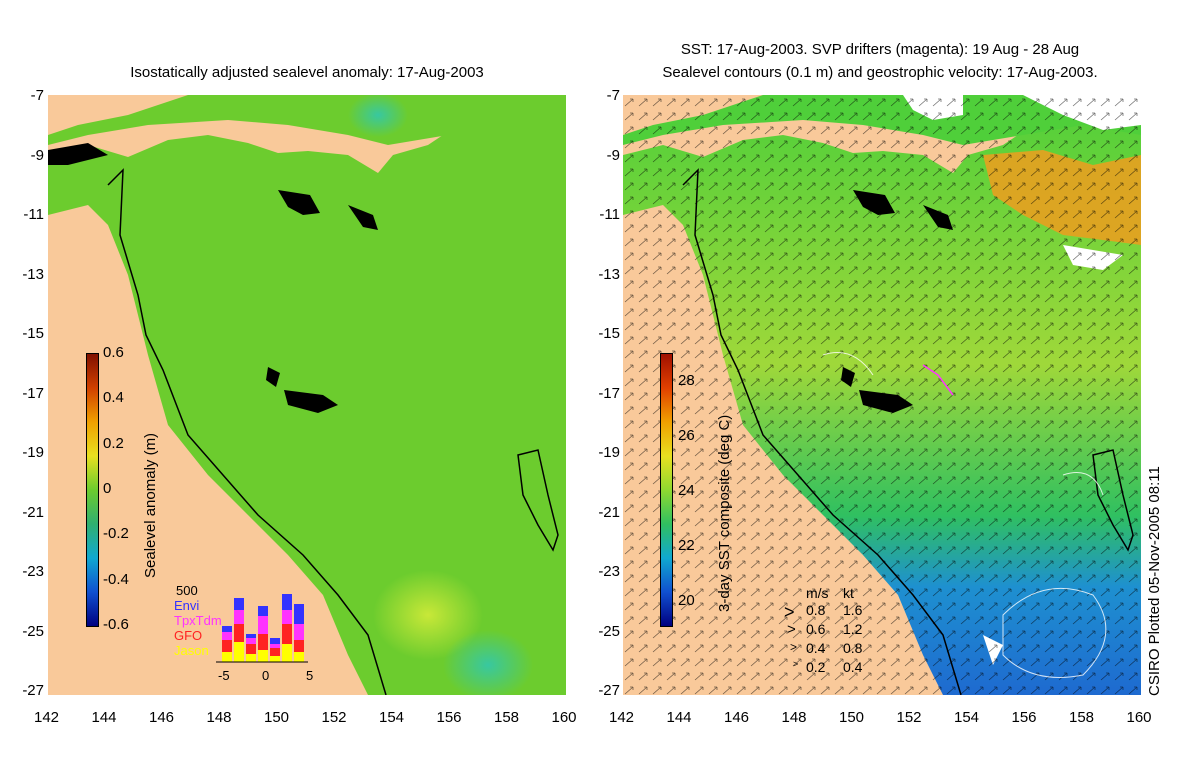 This screenshot has width=1200, height=780. I want to click on longitude-tick-label: 156, so click(449, 717).